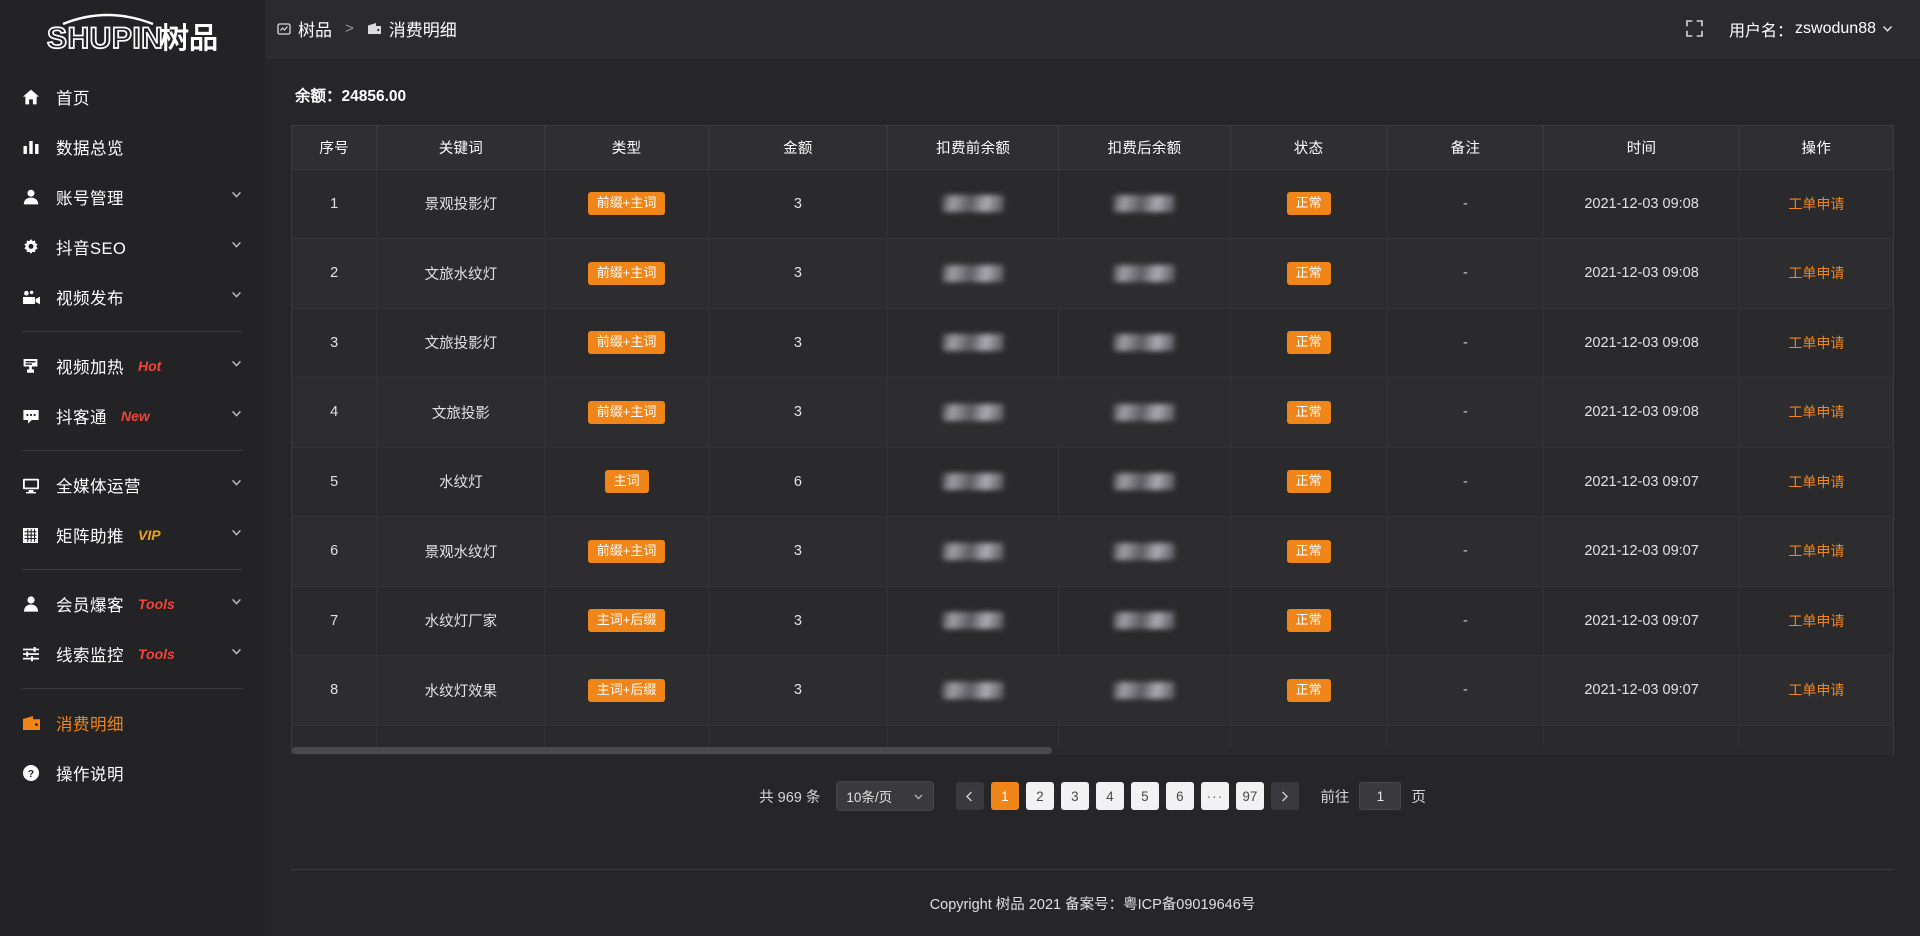  Describe the element at coordinates (461, 621) in the screenshot. I see `cell-keyword: 水纹灯厂家` at that location.